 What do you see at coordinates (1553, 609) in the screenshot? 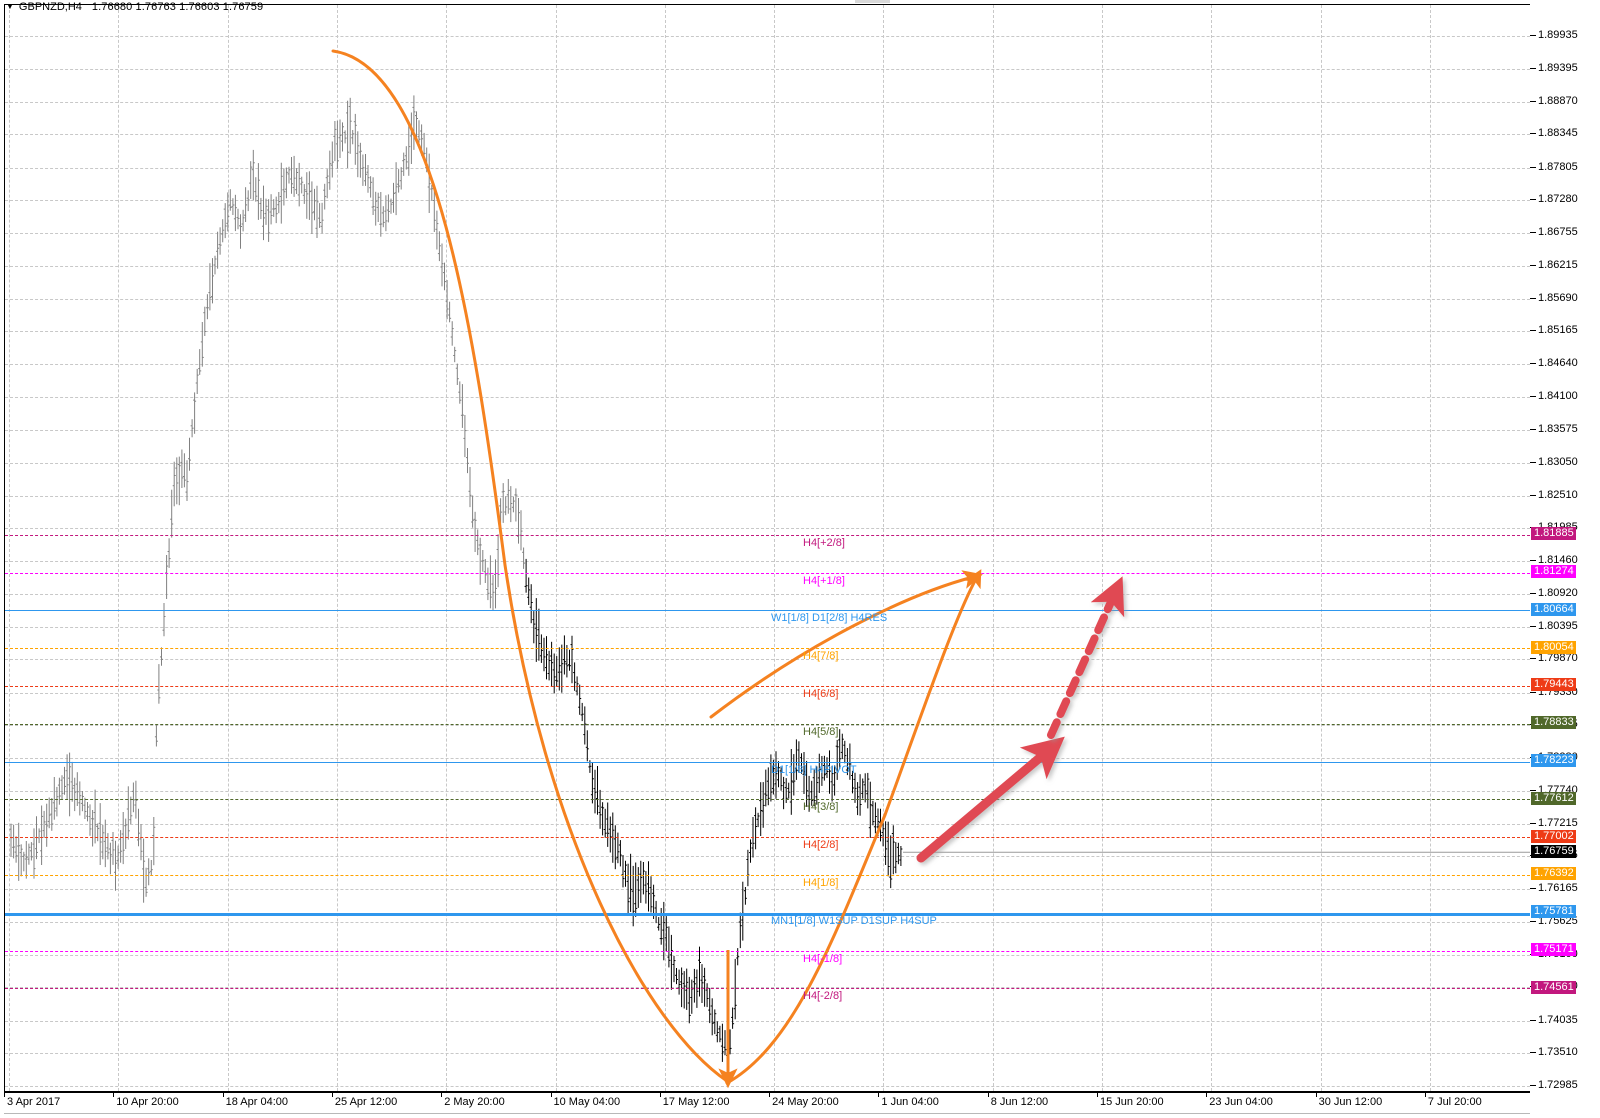
I see `level-price-badge: 1.80664` at bounding box center [1553, 609].